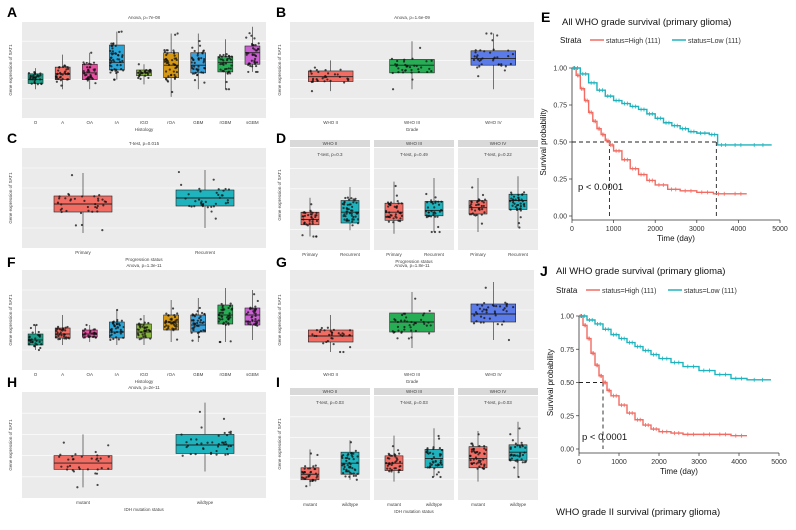 The height and width of the screenshot is (530, 796). I want to click on box-I-facet-2-xtick-label: wildtype, so click(518, 504).